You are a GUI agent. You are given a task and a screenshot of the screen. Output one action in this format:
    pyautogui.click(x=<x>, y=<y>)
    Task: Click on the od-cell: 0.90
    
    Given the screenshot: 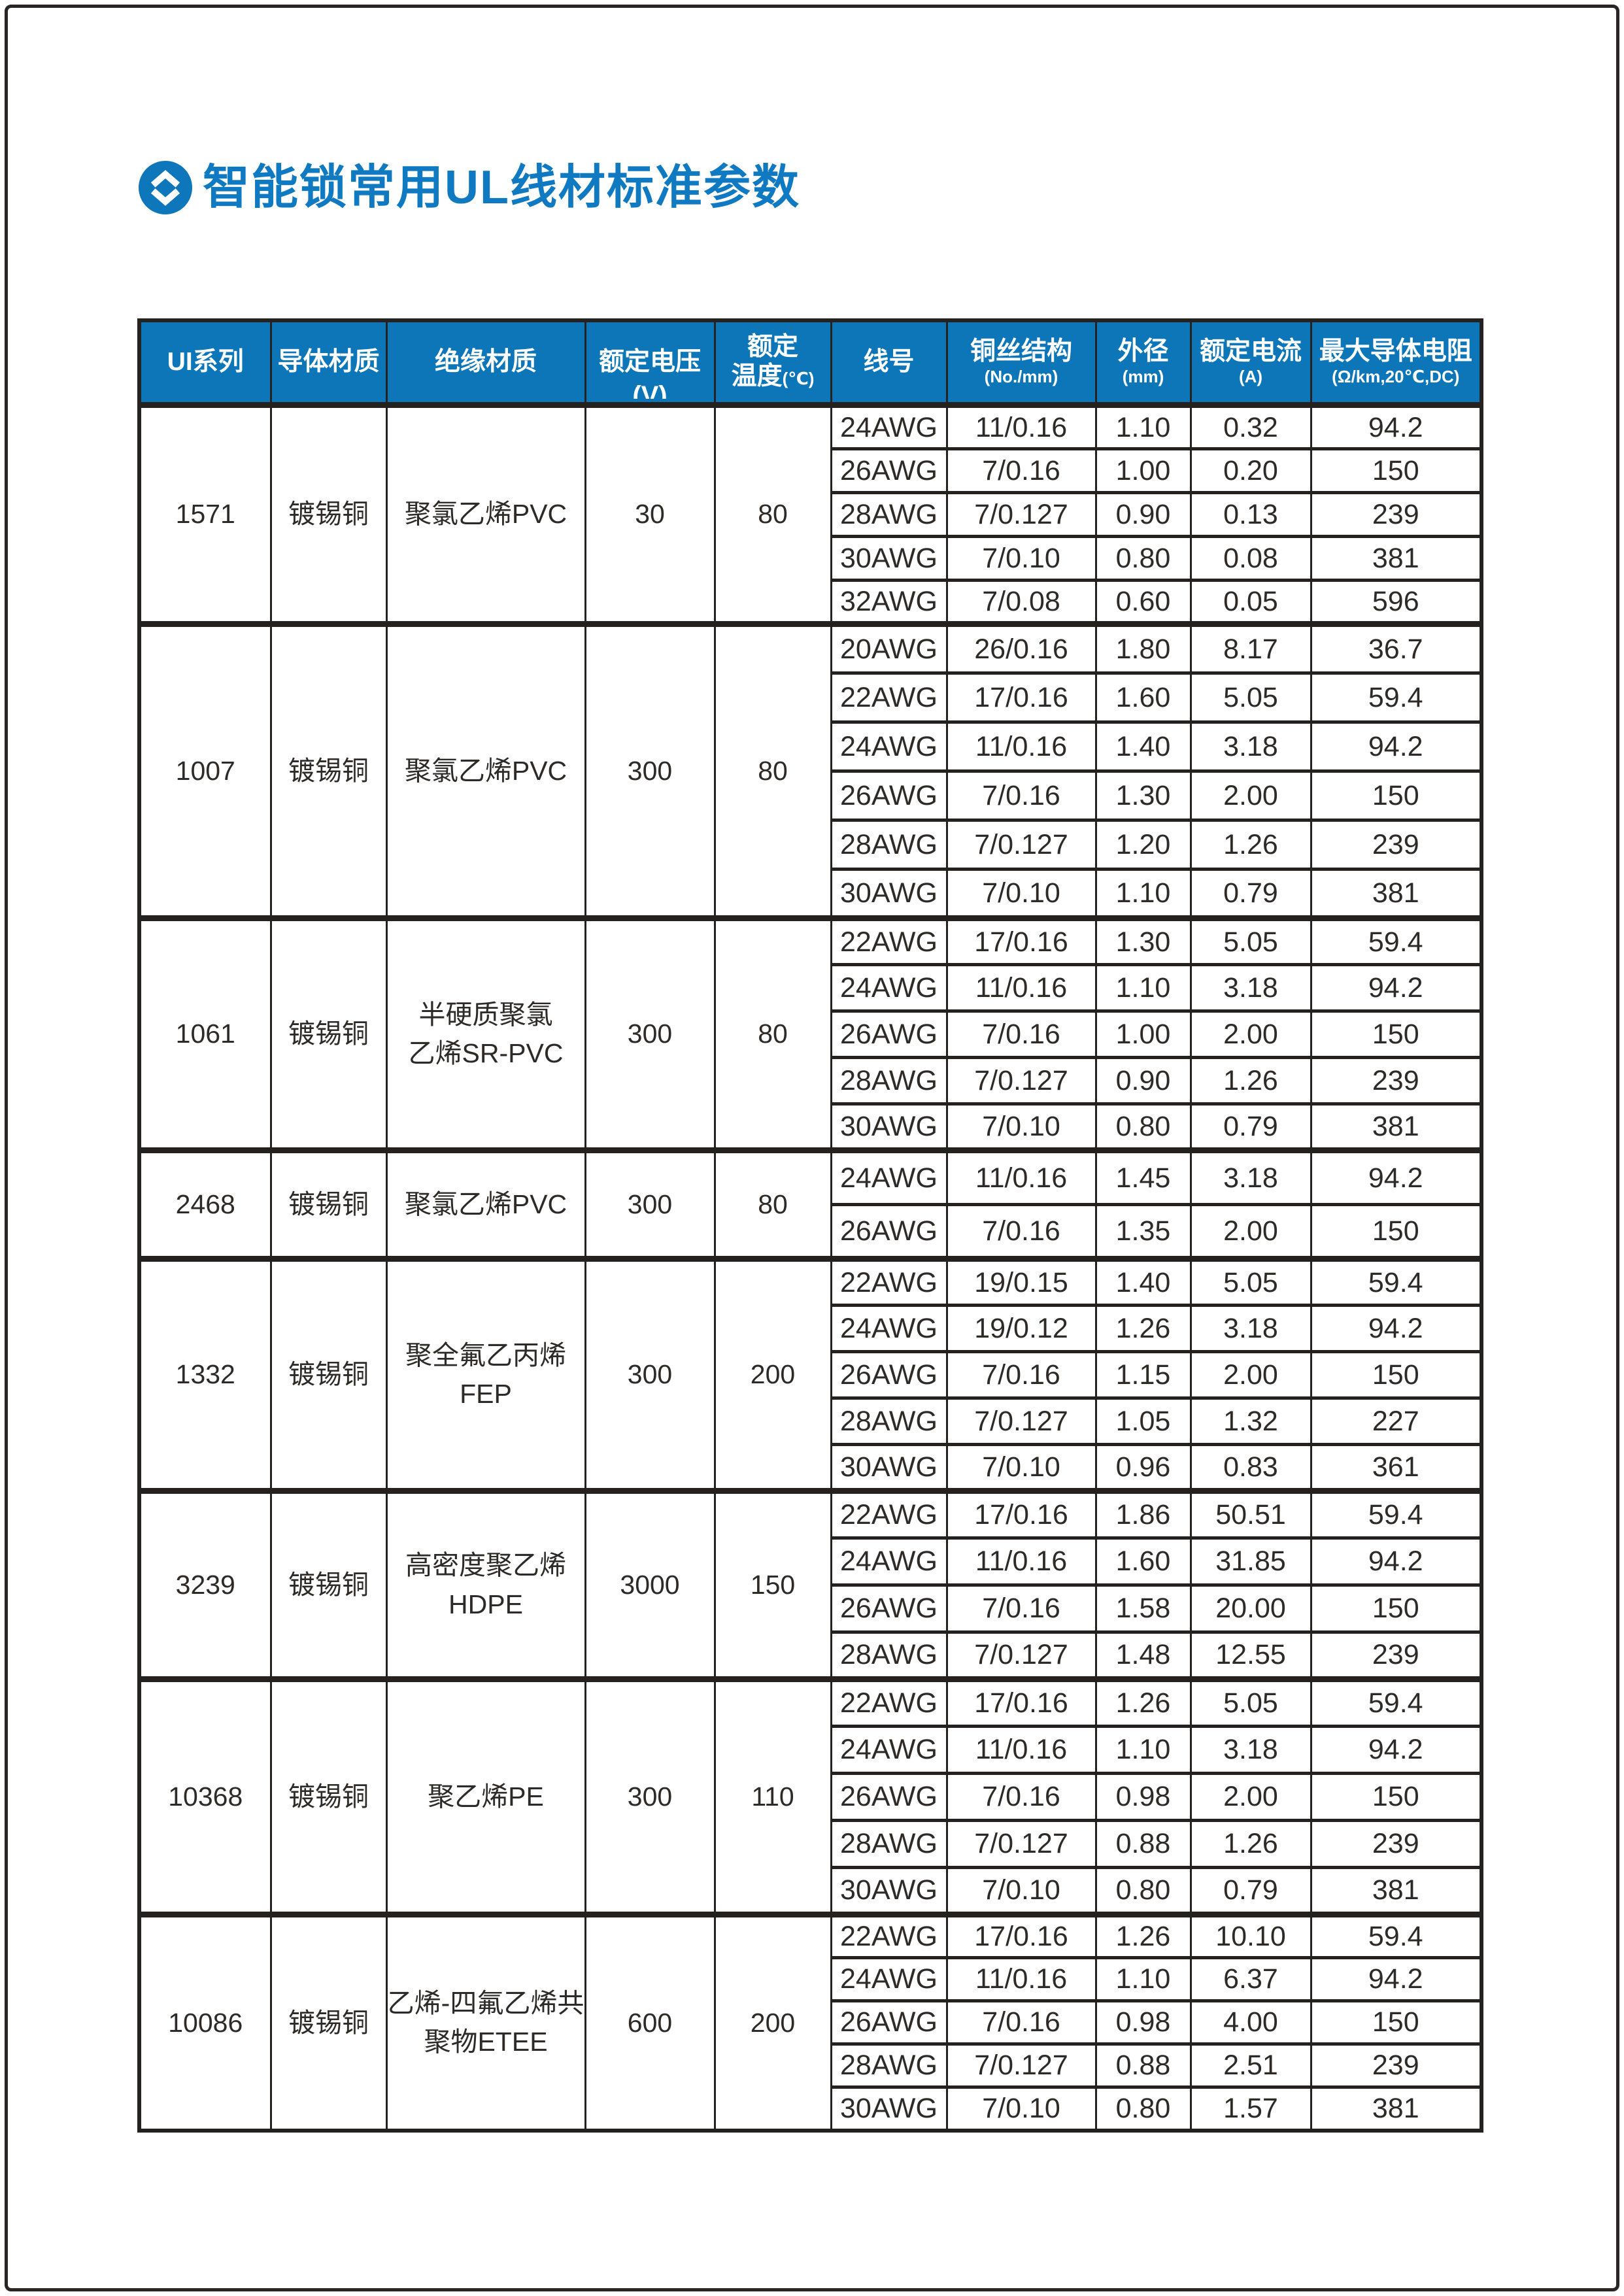 What is the action you would take?
    pyautogui.click(x=1143, y=1080)
    